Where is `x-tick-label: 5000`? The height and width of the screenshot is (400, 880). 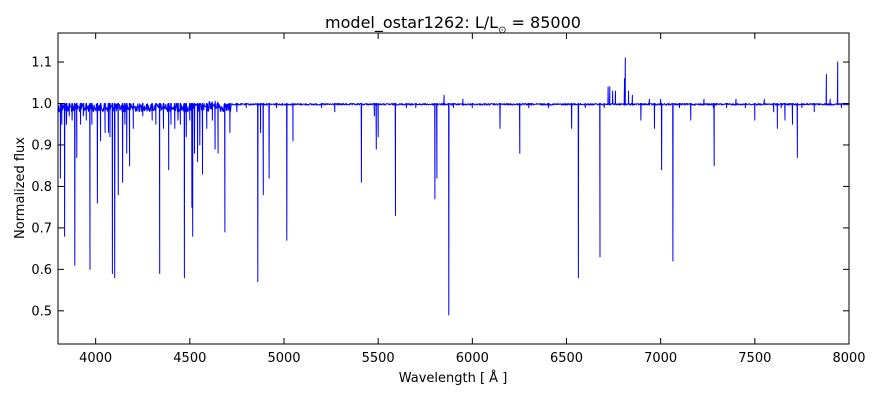 x-tick-label: 5000 is located at coordinates (283, 358).